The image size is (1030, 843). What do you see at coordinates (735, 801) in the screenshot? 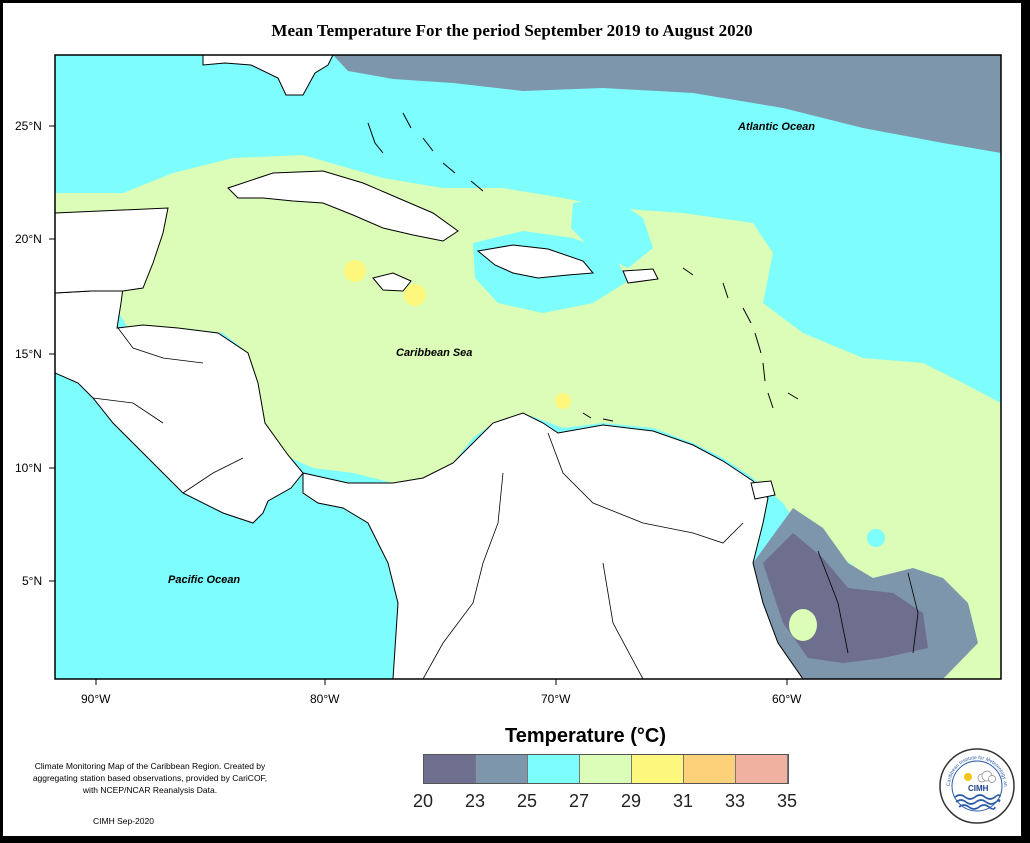
I see `legend-tick-label: 33` at bounding box center [735, 801].